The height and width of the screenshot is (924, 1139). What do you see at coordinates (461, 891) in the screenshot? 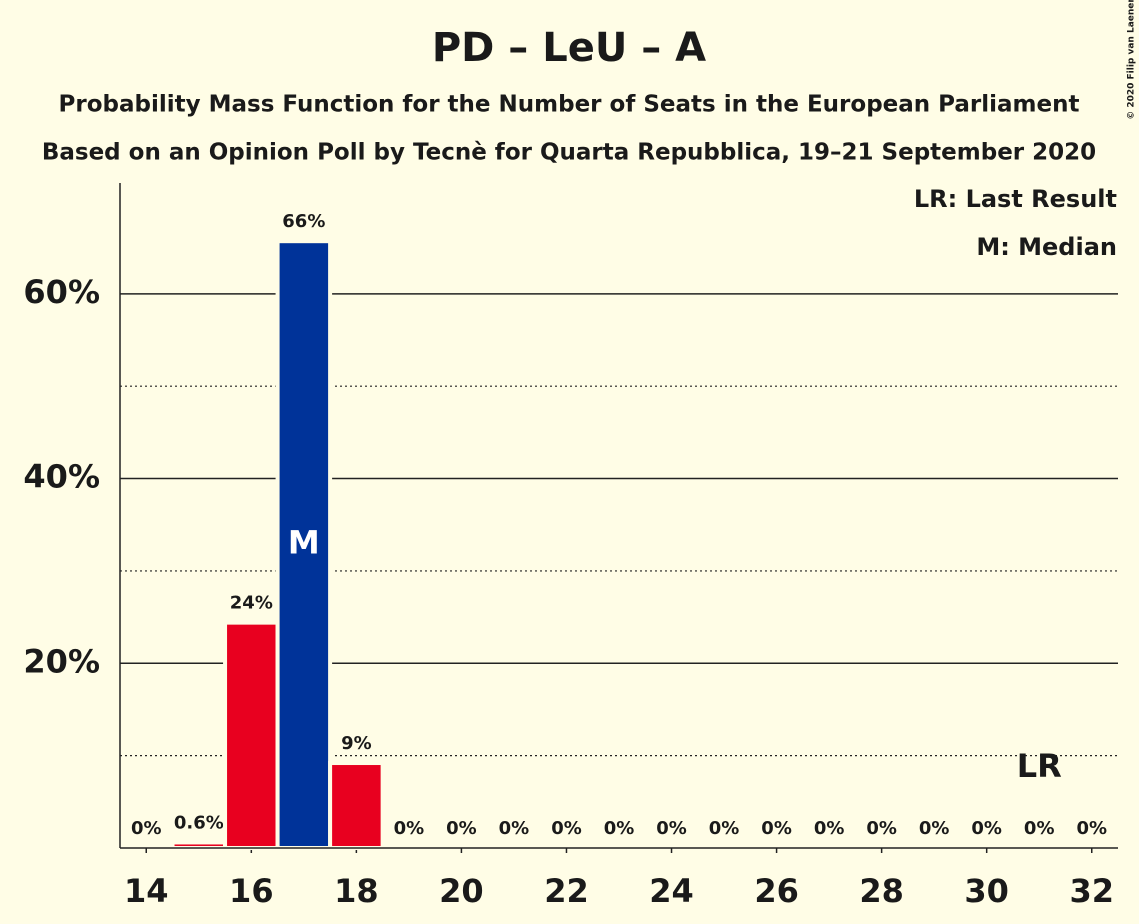
I see `x-tick-label: 20` at bounding box center [461, 891].